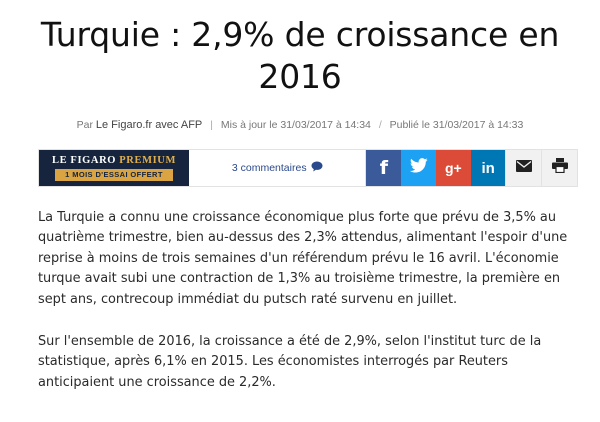  I want to click on premium-brand: LE FIGARO PREMIUM, so click(114, 161).